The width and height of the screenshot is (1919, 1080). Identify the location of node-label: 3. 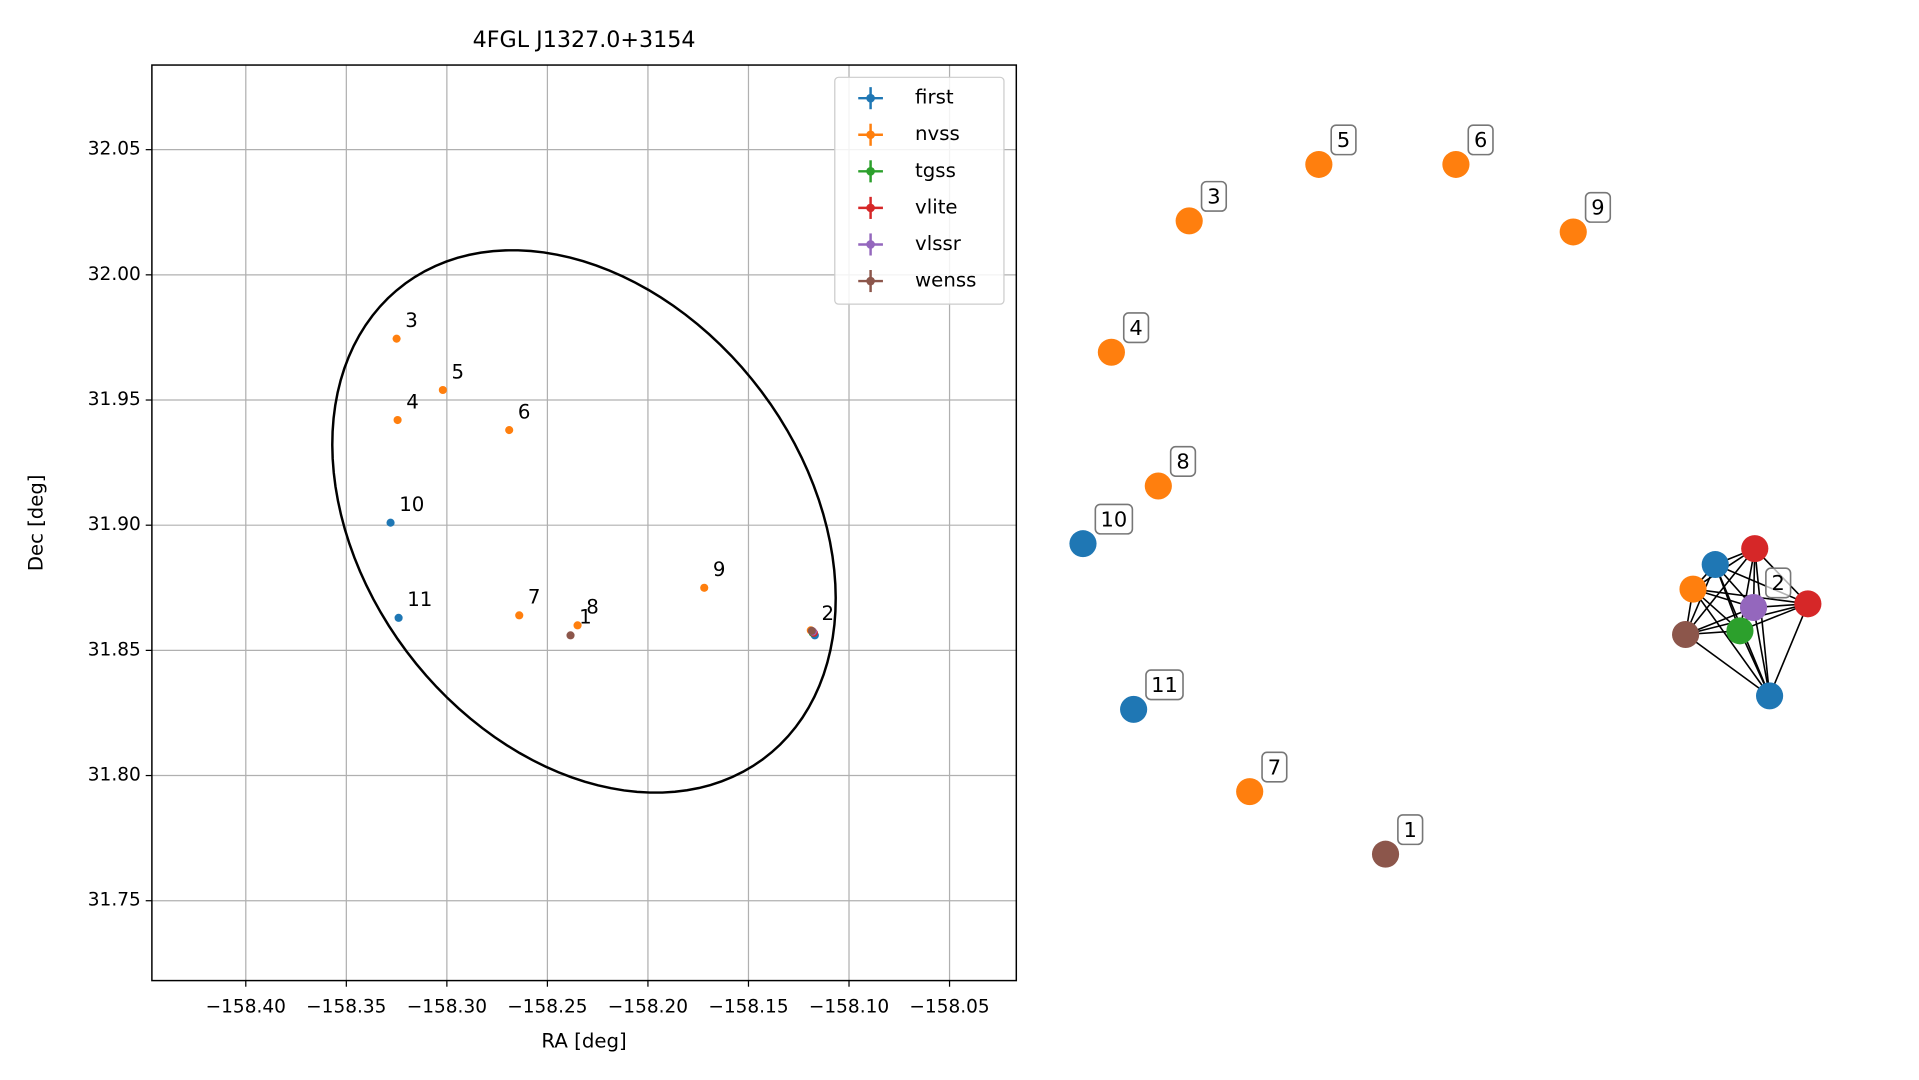
(1213, 197).